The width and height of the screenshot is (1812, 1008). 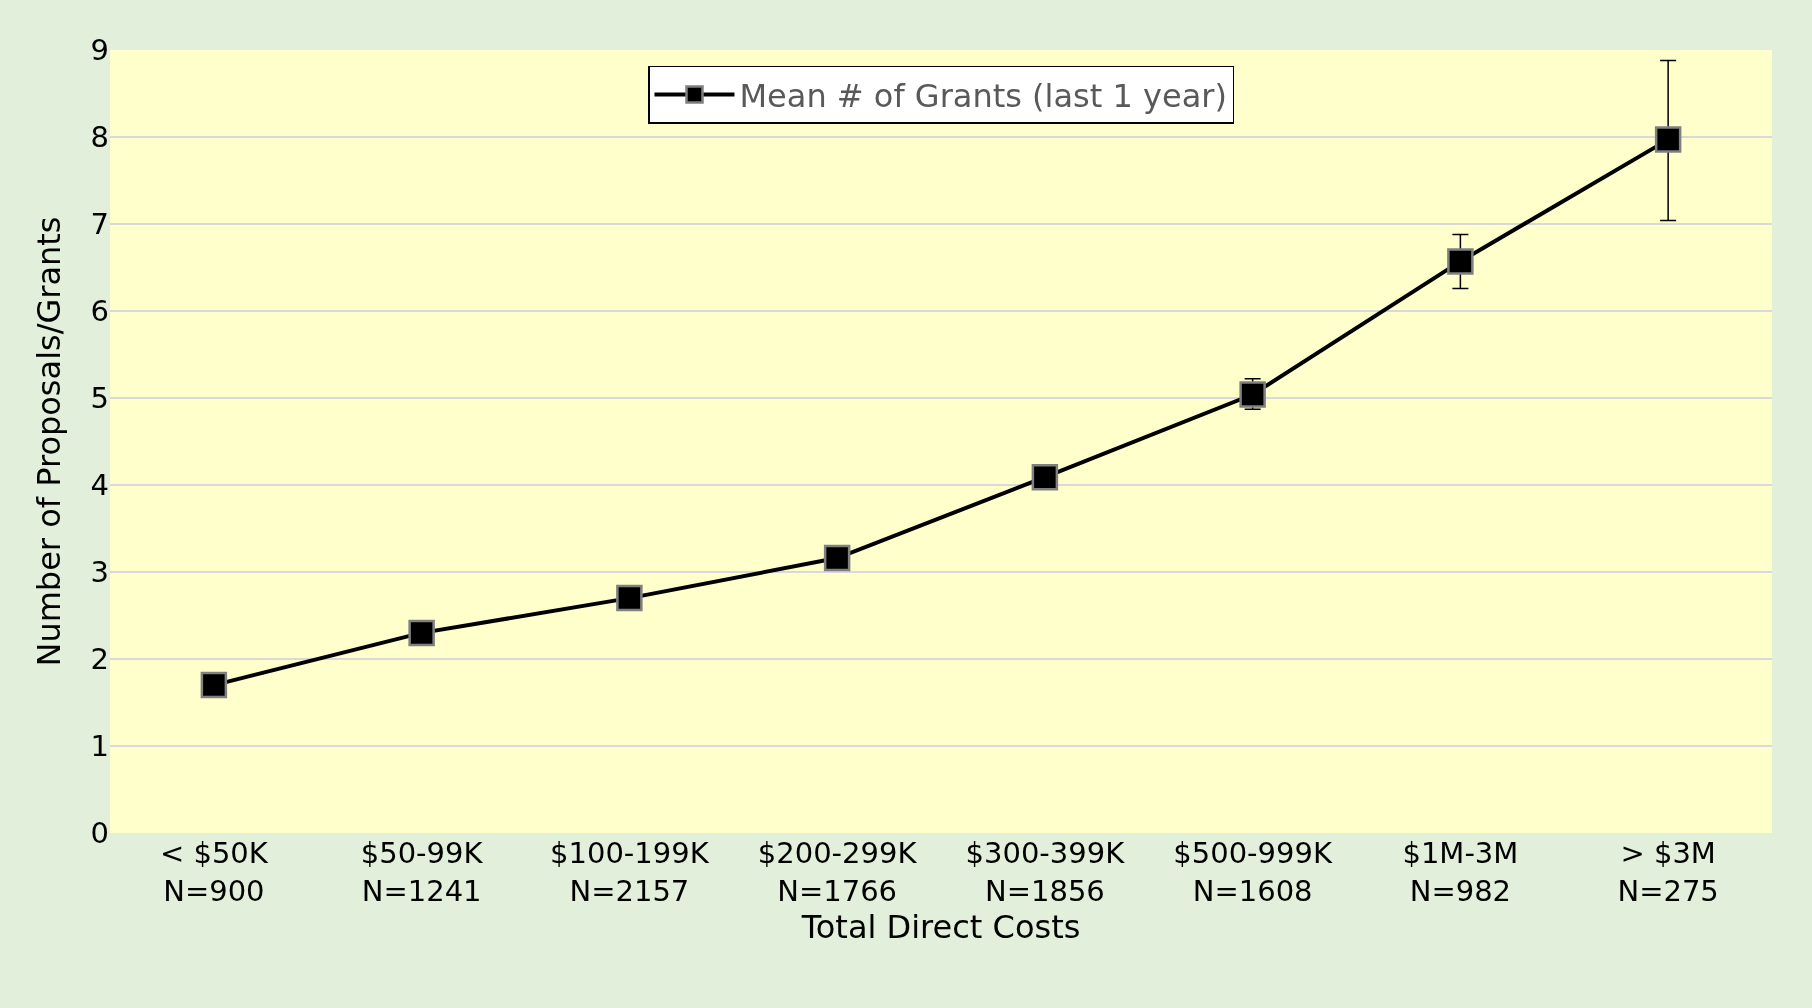 I want to click on y-tick-label: 6, so click(x=99, y=311).